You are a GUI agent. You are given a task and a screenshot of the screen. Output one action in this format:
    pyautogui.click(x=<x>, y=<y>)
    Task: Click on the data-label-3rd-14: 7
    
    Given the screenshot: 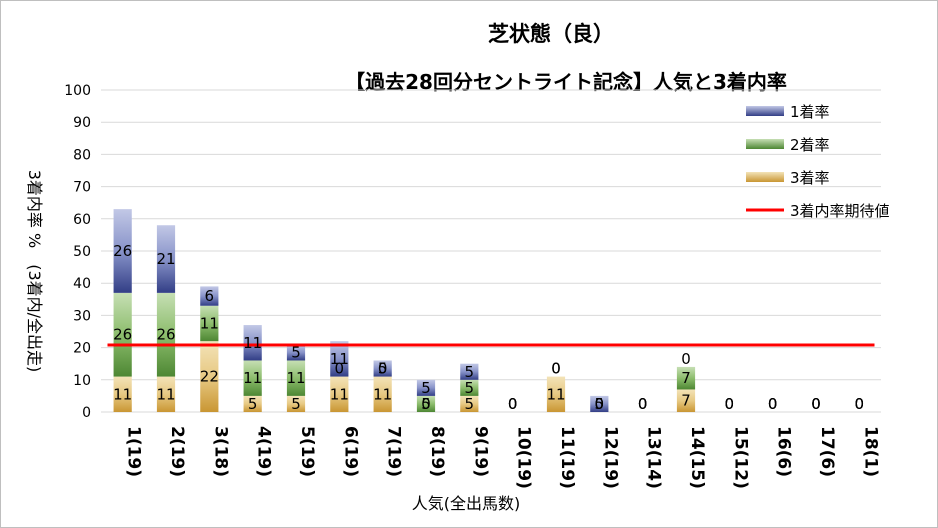 What is the action you would take?
    pyautogui.click(x=686, y=401)
    